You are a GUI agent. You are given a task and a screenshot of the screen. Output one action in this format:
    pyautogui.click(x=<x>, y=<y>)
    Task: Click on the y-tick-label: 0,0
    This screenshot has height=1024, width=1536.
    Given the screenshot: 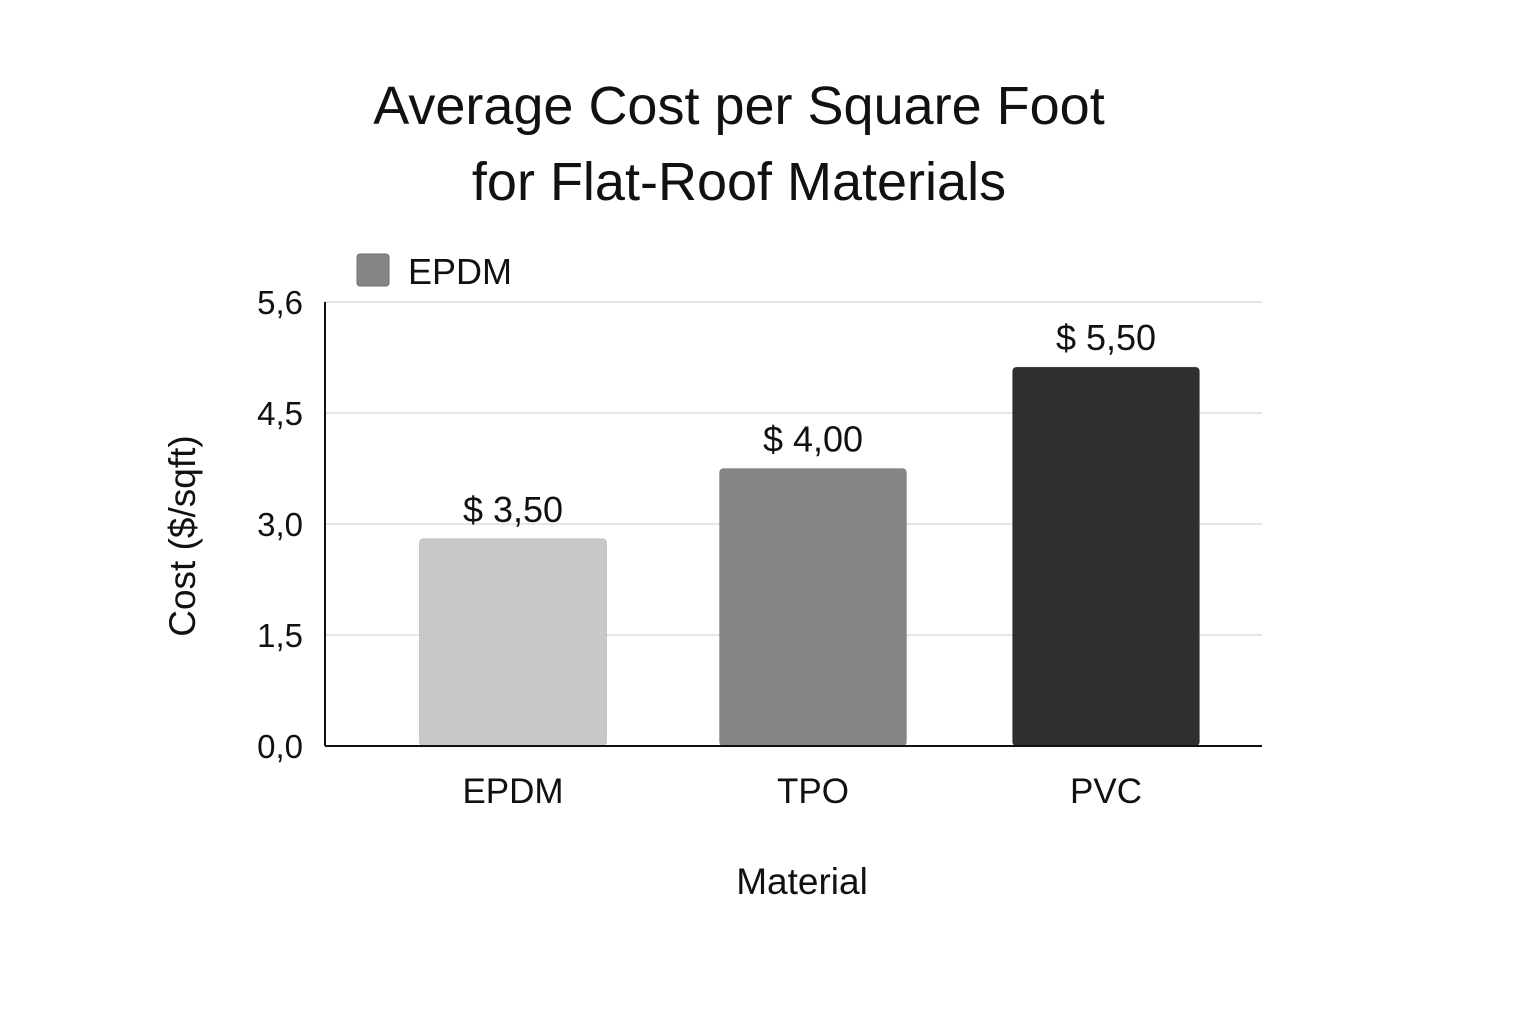 What is the action you would take?
    pyautogui.click(x=280, y=746)
    